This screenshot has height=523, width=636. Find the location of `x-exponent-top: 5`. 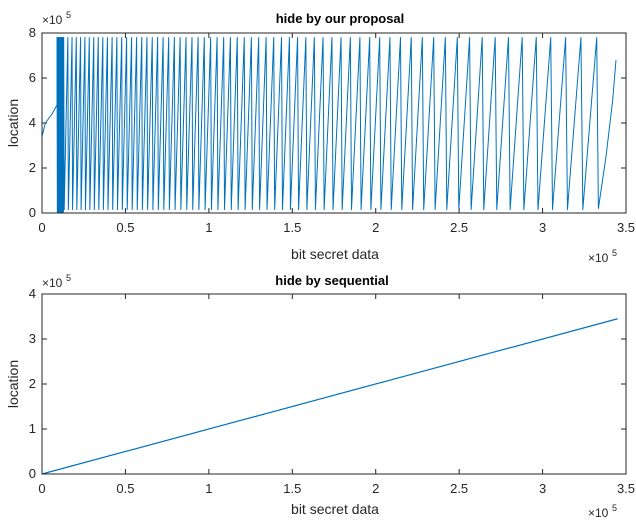

x-exponent-top: 5 is located at coordinates (614, 253).